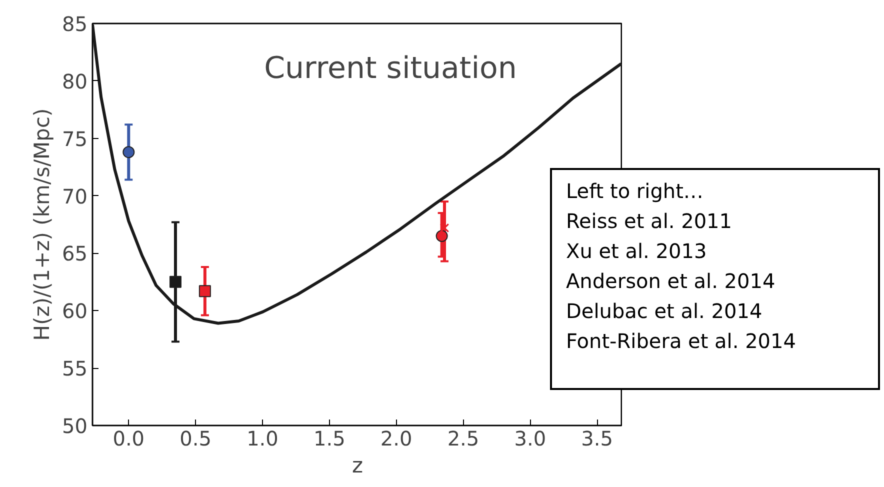  What do you see at coordinates (75, 311) in the screenshot?
I see `y-tick-label: 60` at bounding box center [75, 311].